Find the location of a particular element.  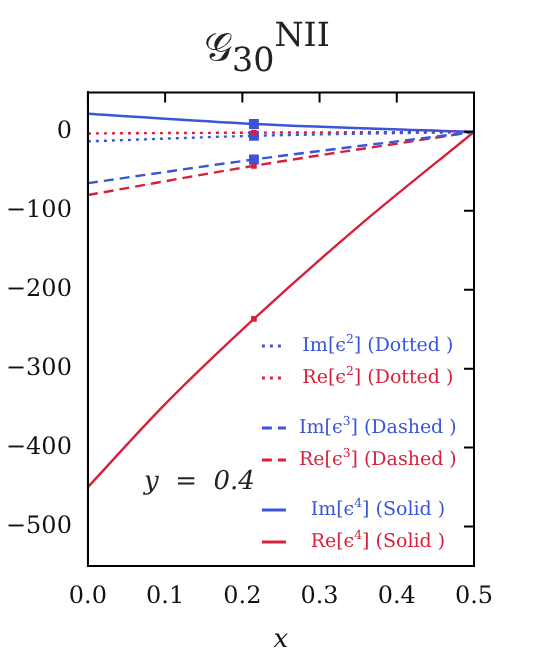

y-tick-label: −300 is located at coordinates (38, 366).